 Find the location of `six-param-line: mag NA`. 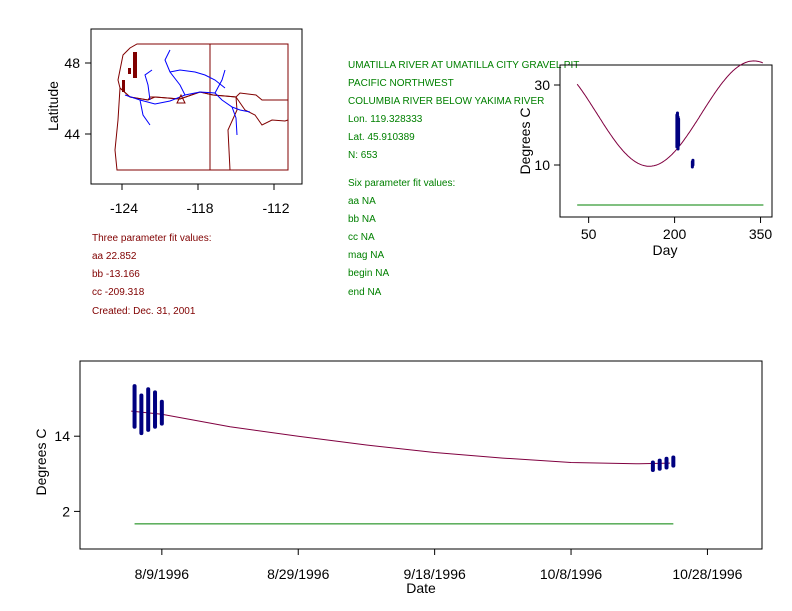

six-param-line: mag NA is located at coordinates (366, 255).